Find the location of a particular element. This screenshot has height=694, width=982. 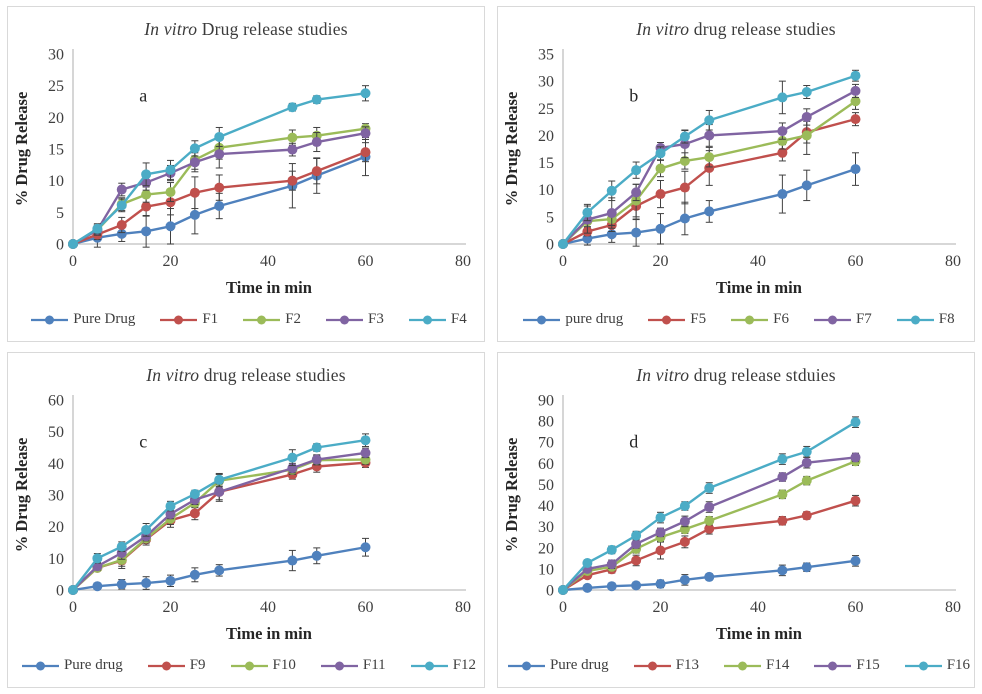

legend-item-f8: F8 is located at coordinates (925, 319).